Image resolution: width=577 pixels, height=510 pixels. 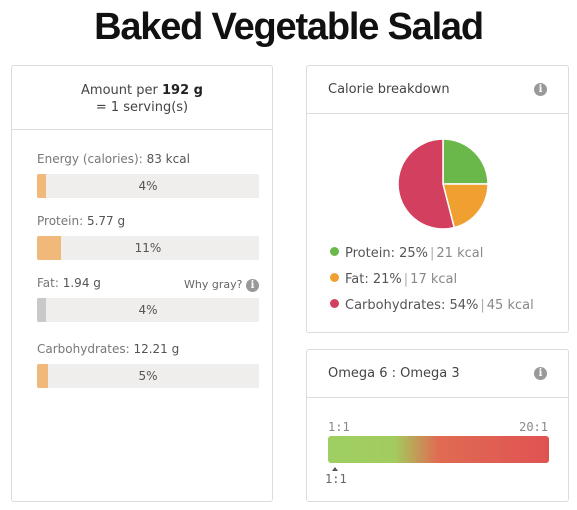 I want to click on legend-kcal: 45 kcal, so click(x=510, y=305).